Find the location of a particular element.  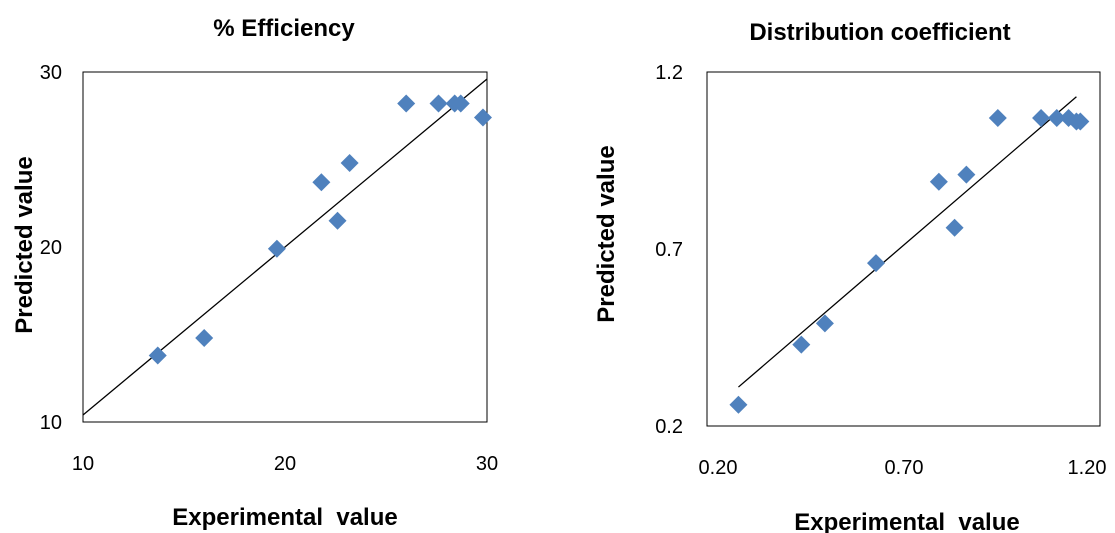

x-tick-label: 20 is located at coordinates (285, 464).